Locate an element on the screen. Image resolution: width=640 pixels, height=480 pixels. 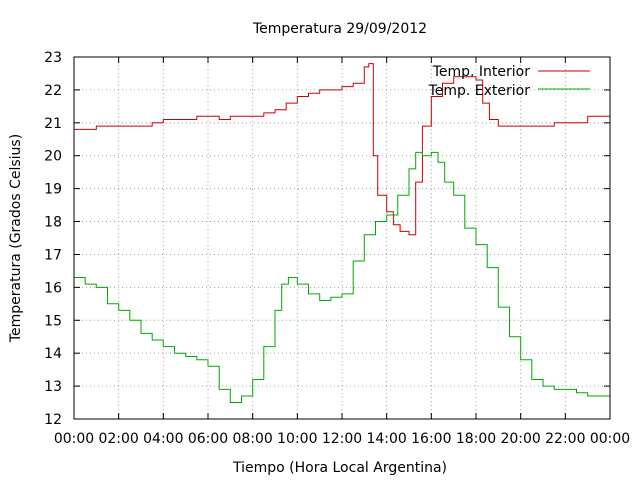
y-tick-label: 20 is located at coordinates (53, 157).